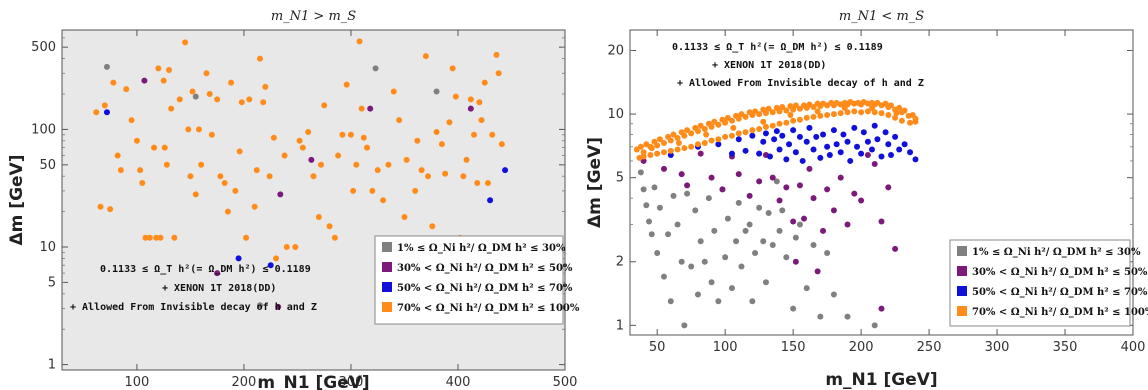 This screenshot has width=1148, height=390. I want to click on y-tick-label: 500, so click(43, 47).